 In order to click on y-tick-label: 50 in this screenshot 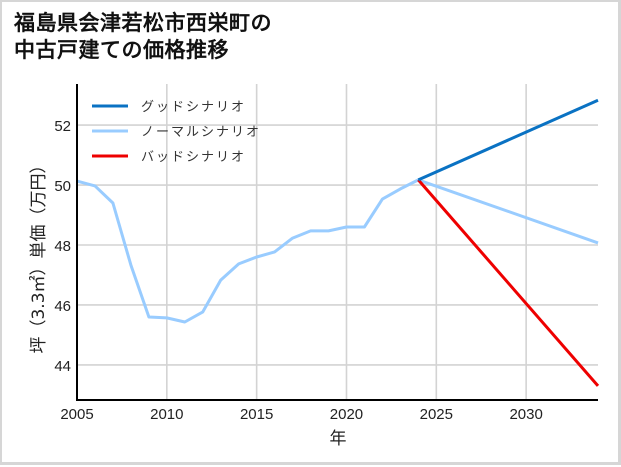, I will do `click(62, 186)`.